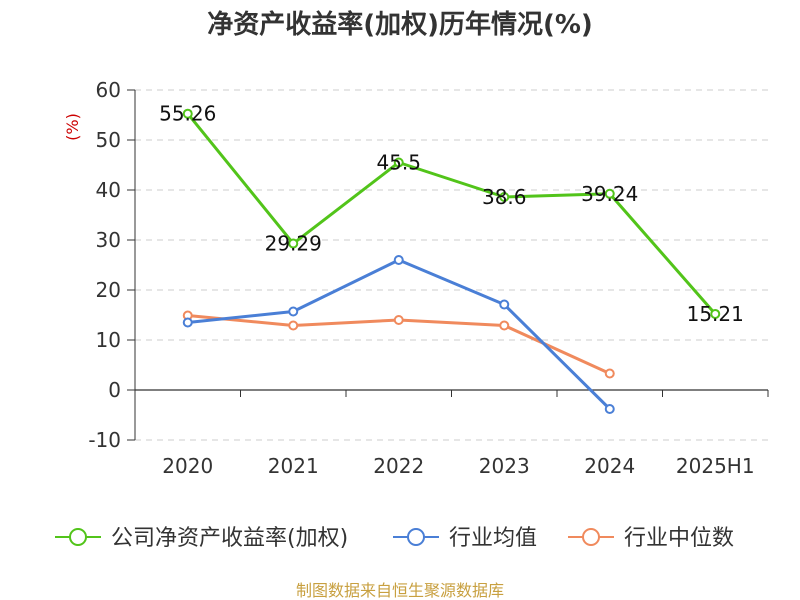 This screenshot has height=600, width=800. I want to click on y-tick-label: 0, so click(114, 390).